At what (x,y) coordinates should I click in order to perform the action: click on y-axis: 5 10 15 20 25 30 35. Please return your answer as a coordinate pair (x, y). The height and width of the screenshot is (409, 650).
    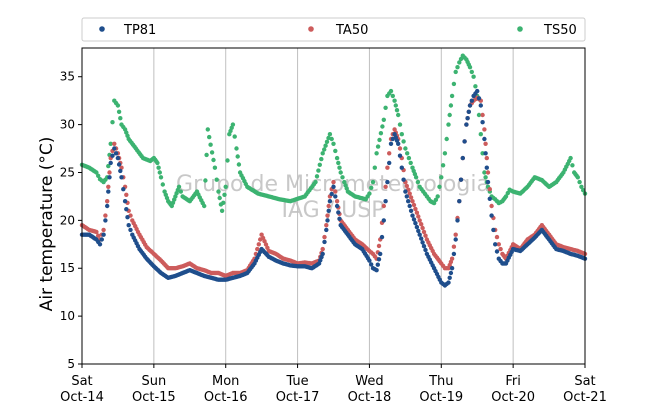
    Looking at the image, I should click on (71, 220).